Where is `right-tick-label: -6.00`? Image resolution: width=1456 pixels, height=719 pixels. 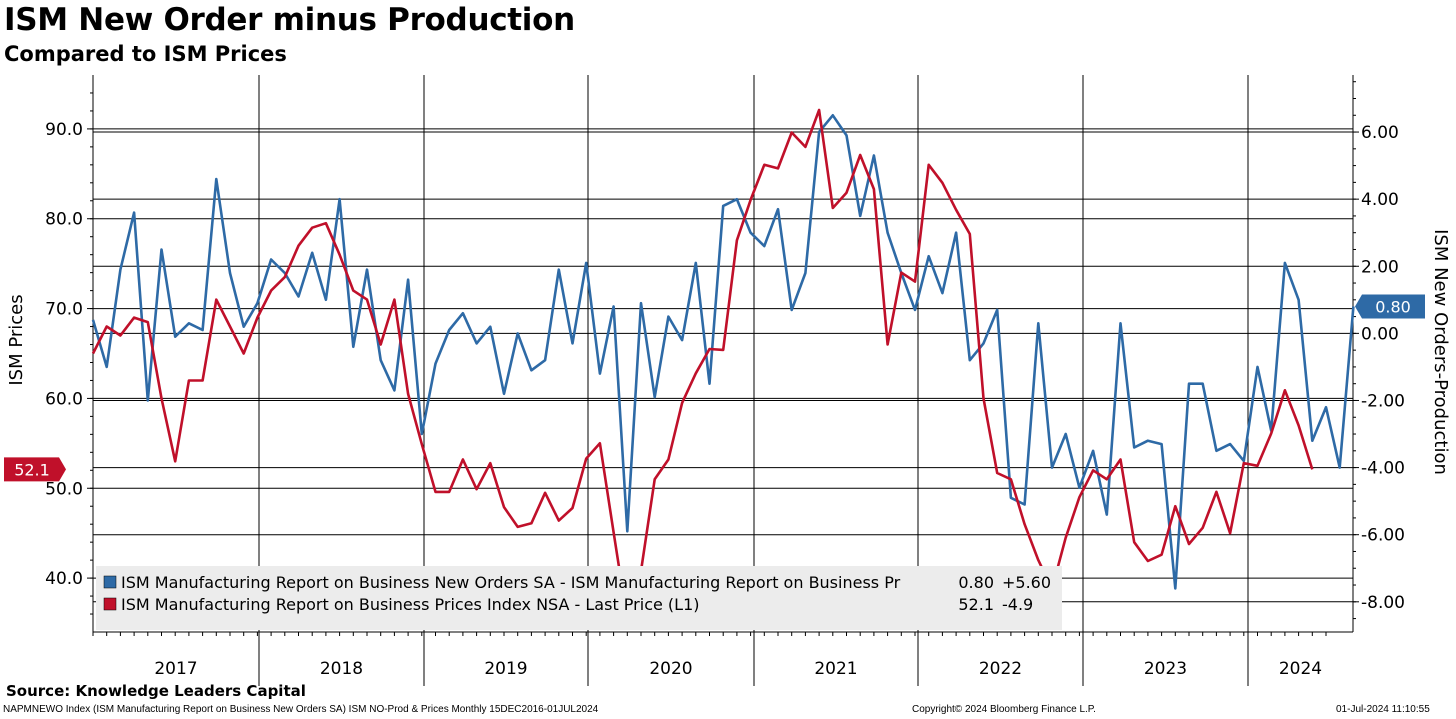
right-tick-label: -6.00 is located at coordinates (1383, 536).